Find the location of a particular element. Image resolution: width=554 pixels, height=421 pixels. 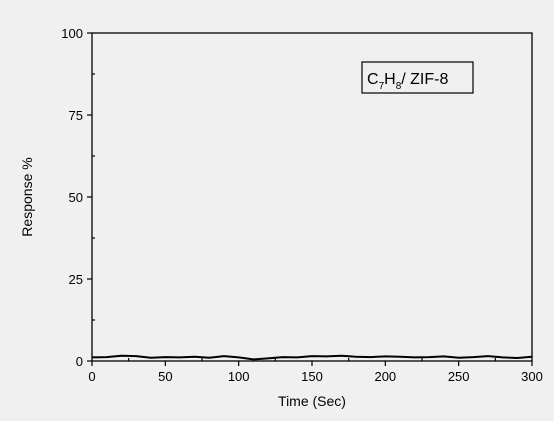

annotation-label: C7H8/ ZIF-8 is located at coordinates (407, 81).